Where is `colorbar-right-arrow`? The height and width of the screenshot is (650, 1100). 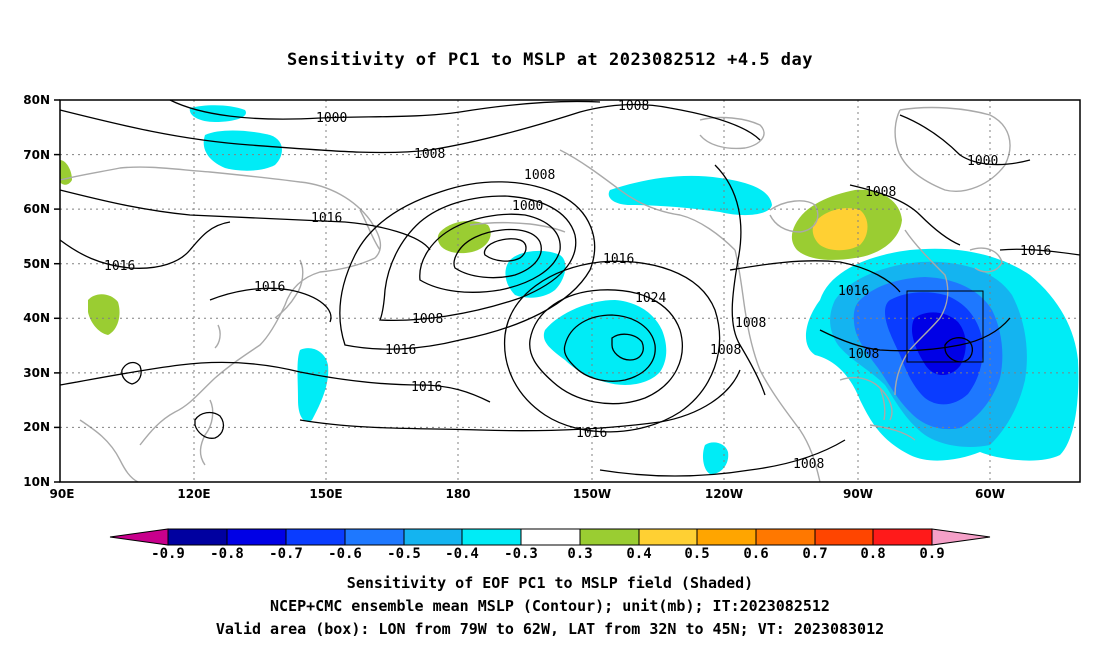 colorbar-right-arrow is located at coordinates (961, 537).